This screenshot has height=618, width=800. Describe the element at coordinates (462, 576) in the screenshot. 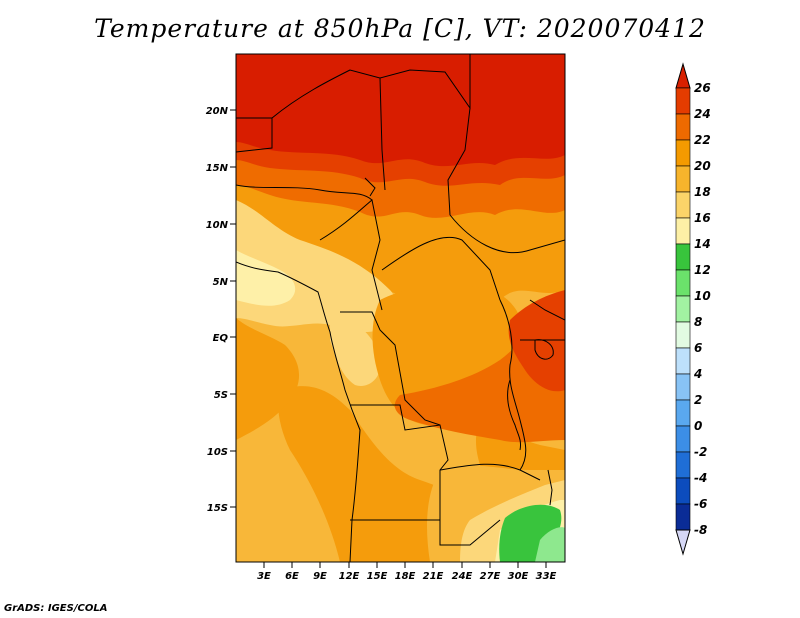

I see `lon-label-24e: 24E` at that location.